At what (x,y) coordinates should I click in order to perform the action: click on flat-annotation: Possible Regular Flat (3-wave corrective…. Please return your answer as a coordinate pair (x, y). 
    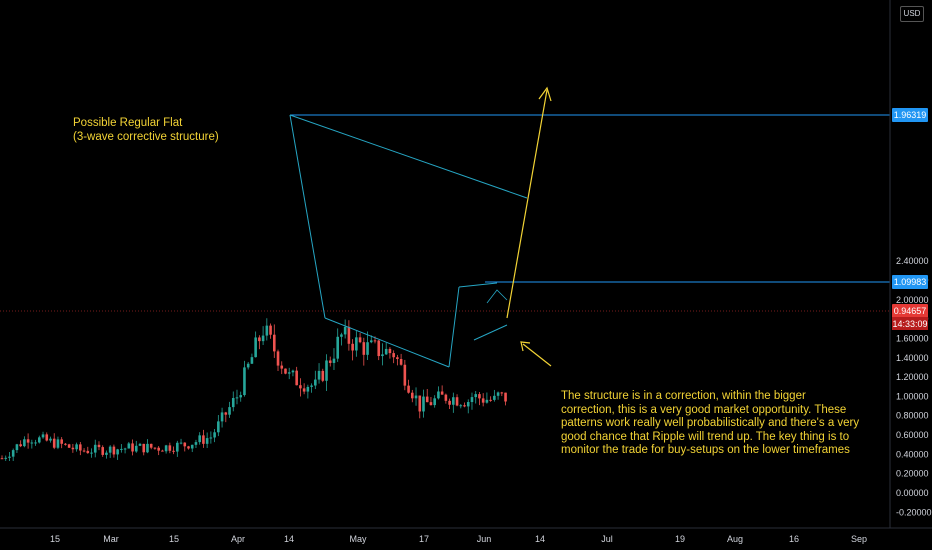
    Looking at the image, I should click on (146, 130).